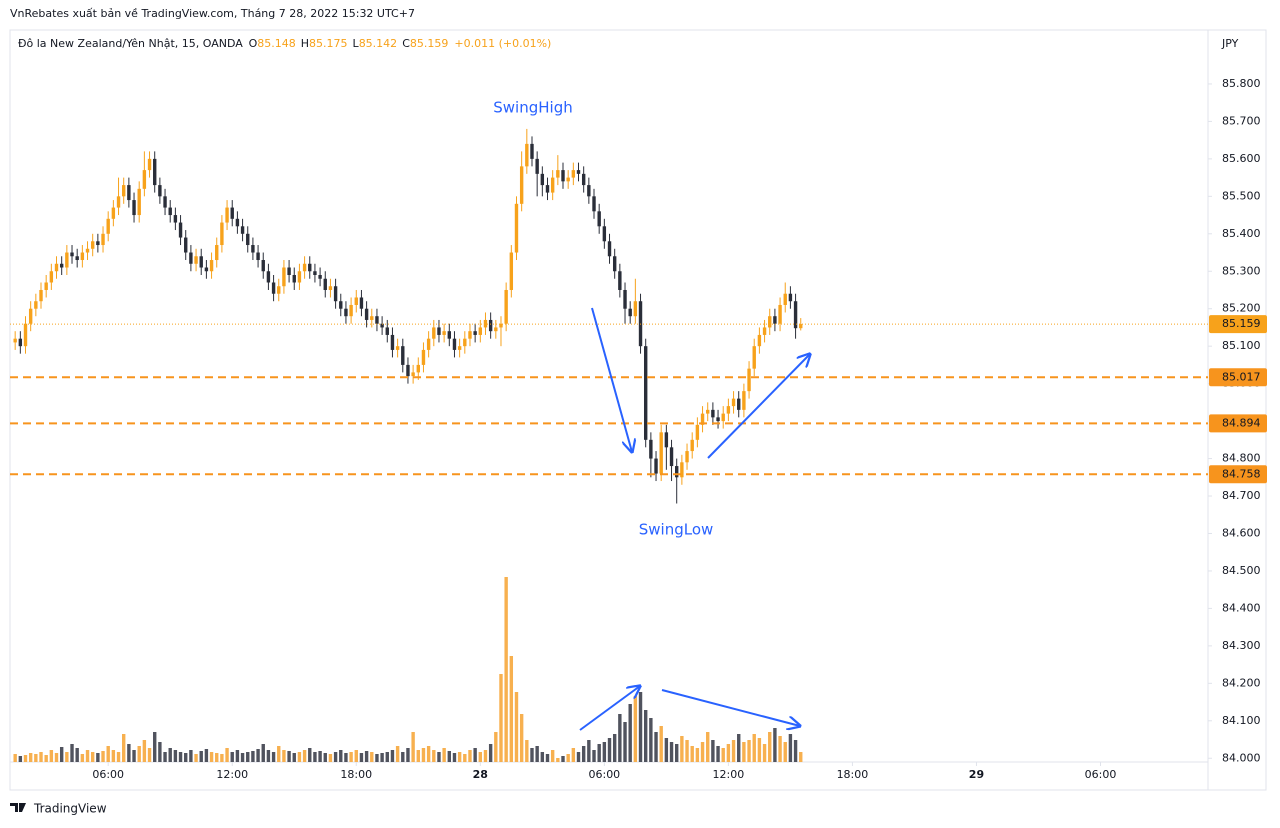 The image size is (1280, 828). I want to click on ohlc-value: 85.148, so click(276, 43).